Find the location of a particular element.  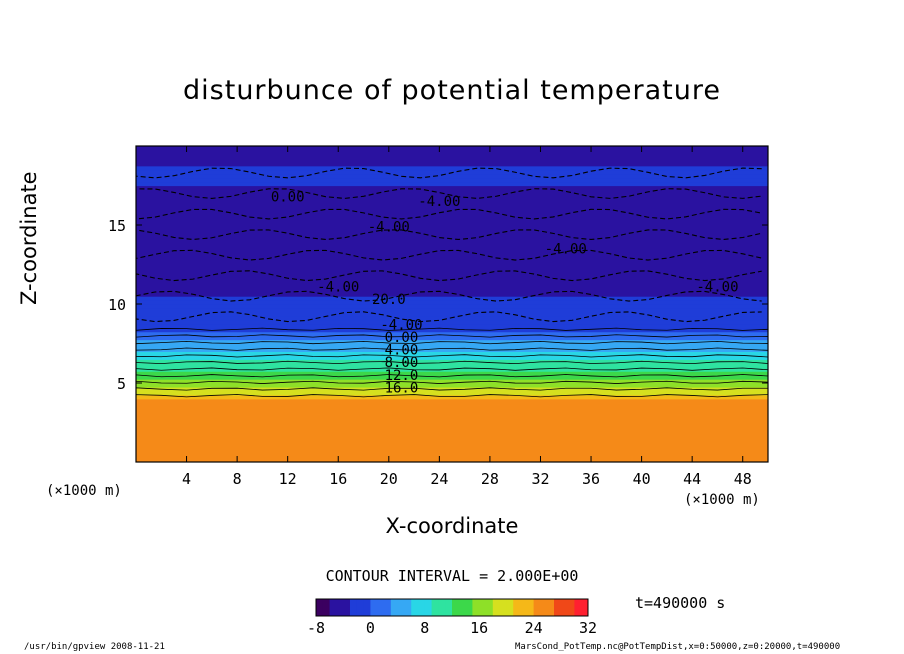

contour-interval-text: CONTOUR INTERVAL = 2.000E+00 is located at coordinates (452, 576).